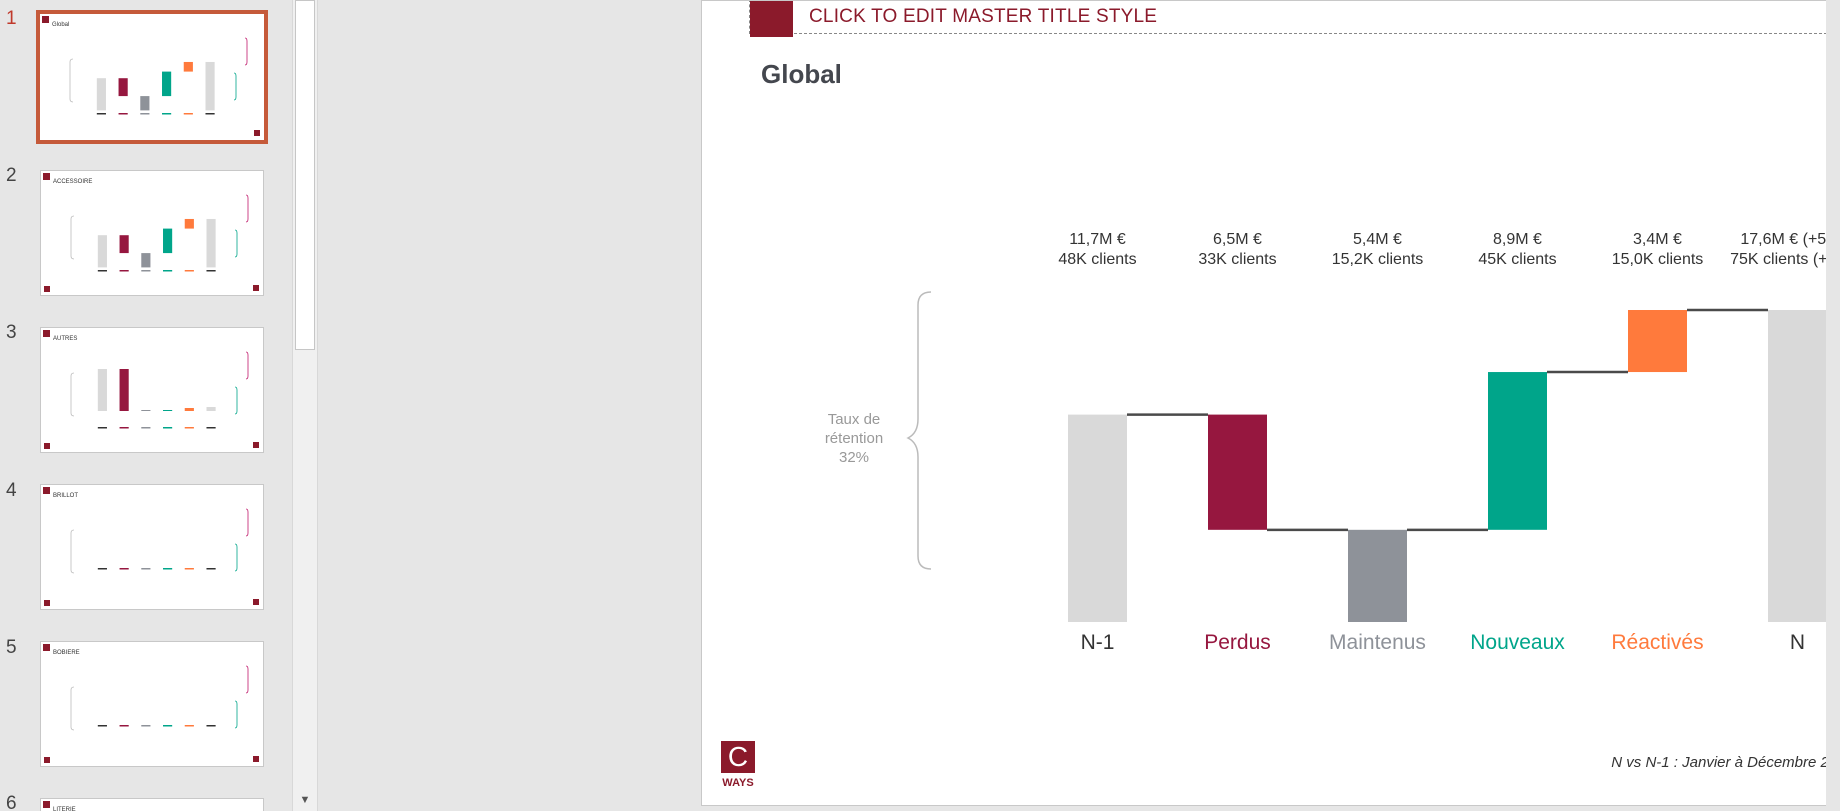 The width and height of the screenshot is (1840, 811). What do you see at coordinates (1657, 239) in the screenshot?
I see `value-label-amount-4: 3,4M €` at bounding box center [1657, 239].